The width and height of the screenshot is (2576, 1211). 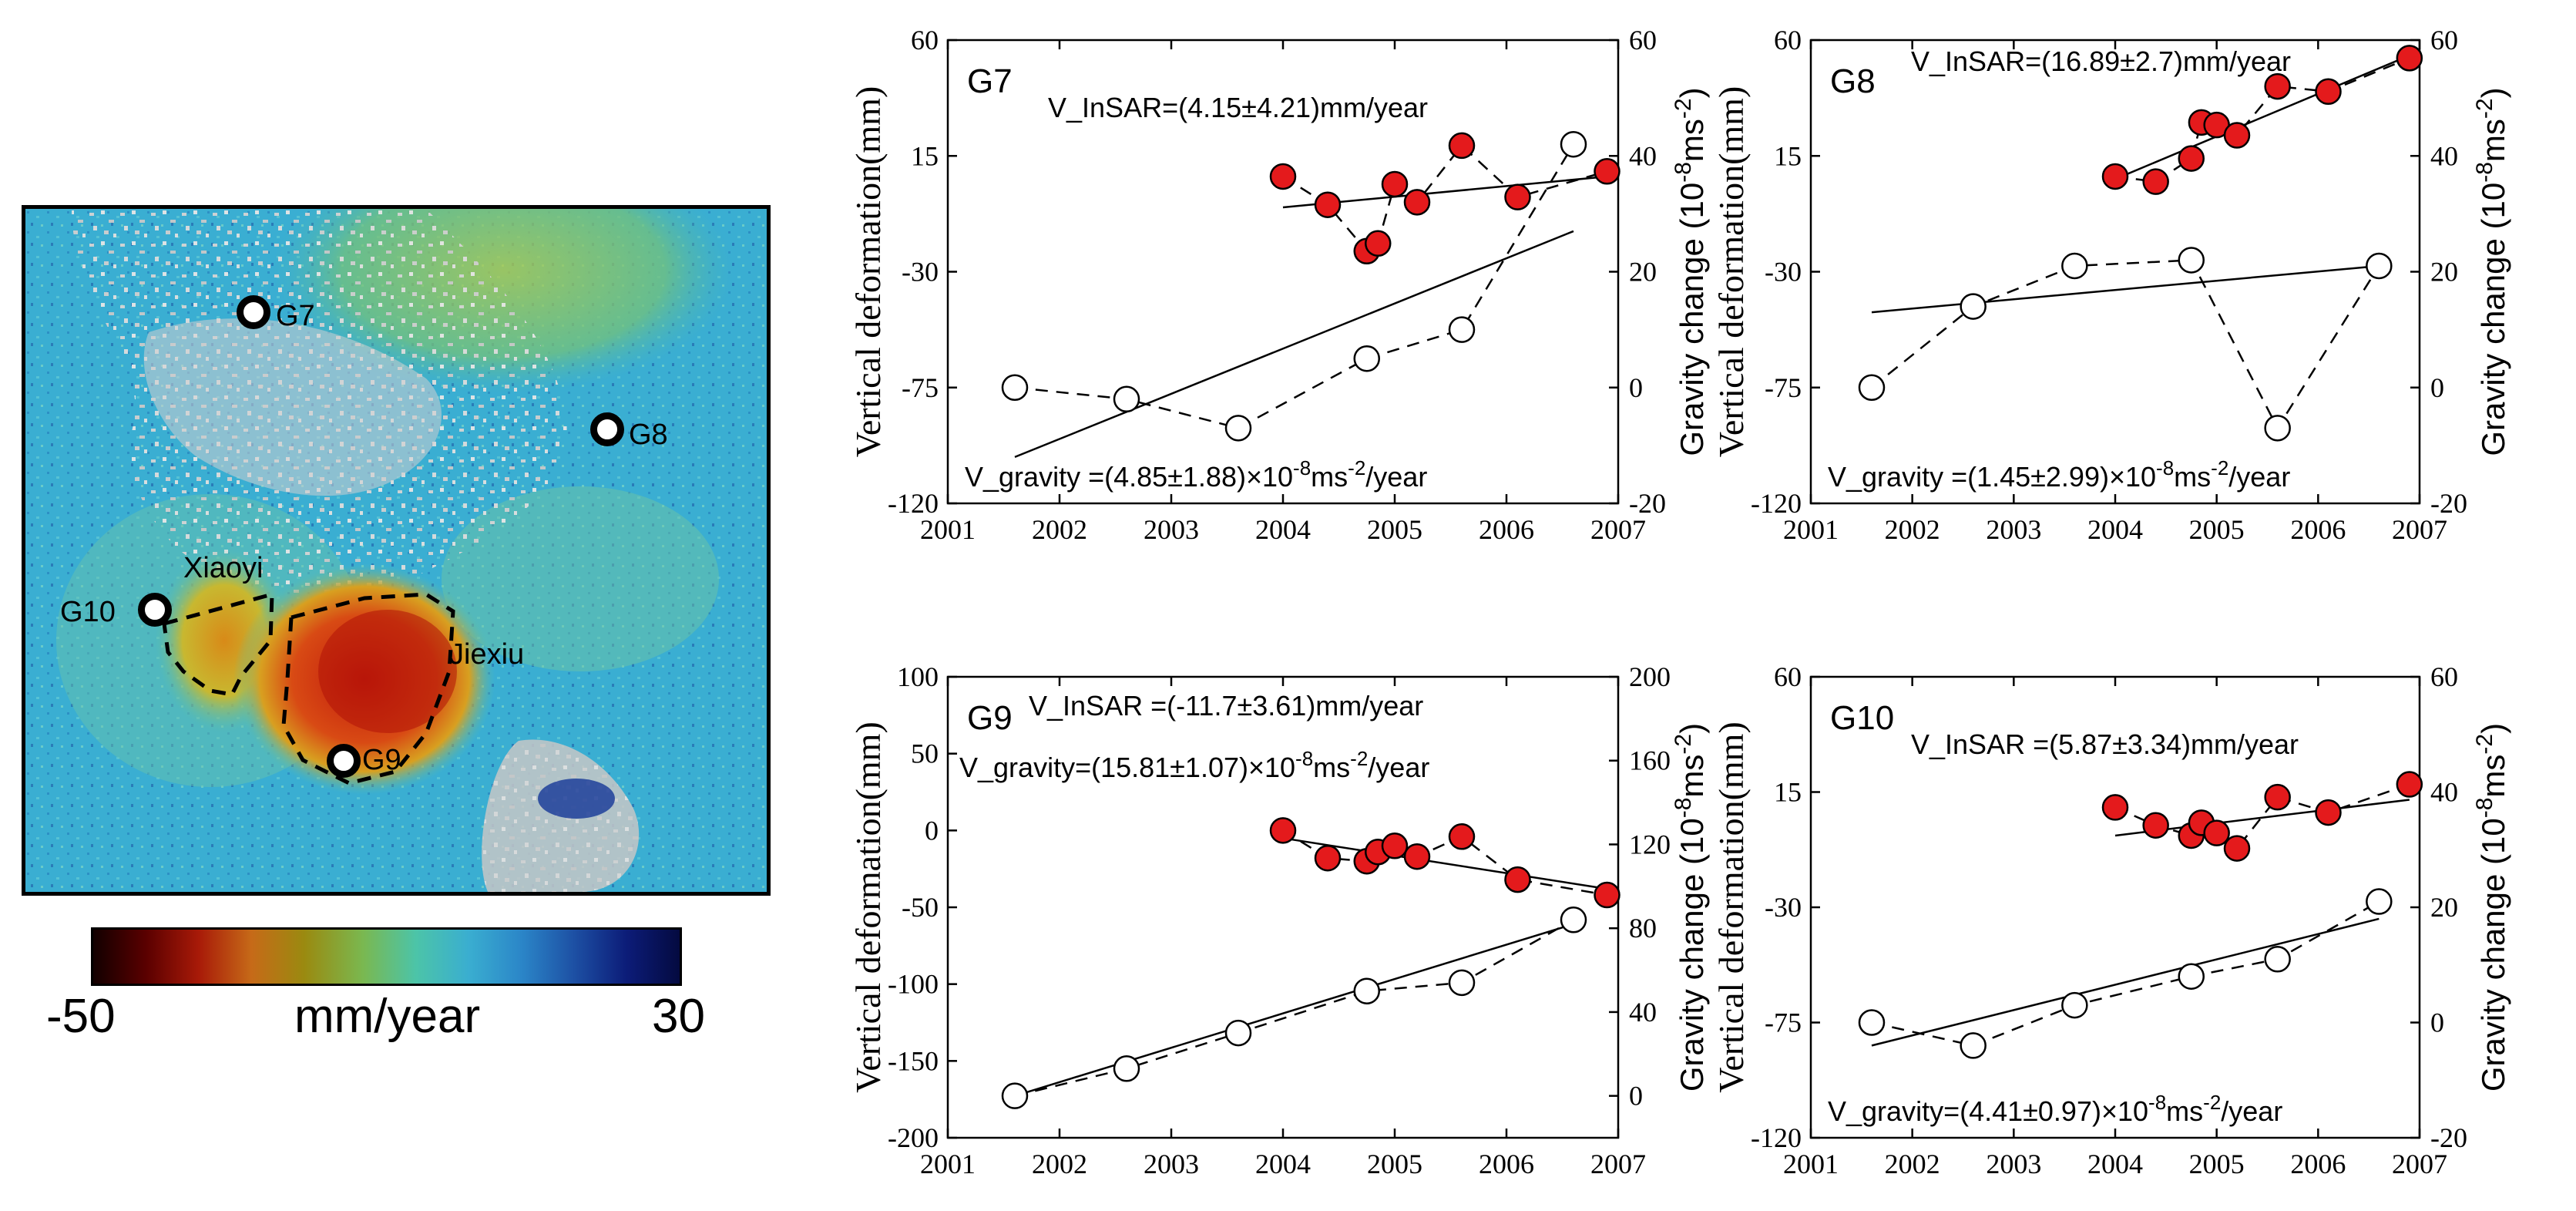 I want to click on y-tick-label-left: -75, so click(x=1783, y=387).